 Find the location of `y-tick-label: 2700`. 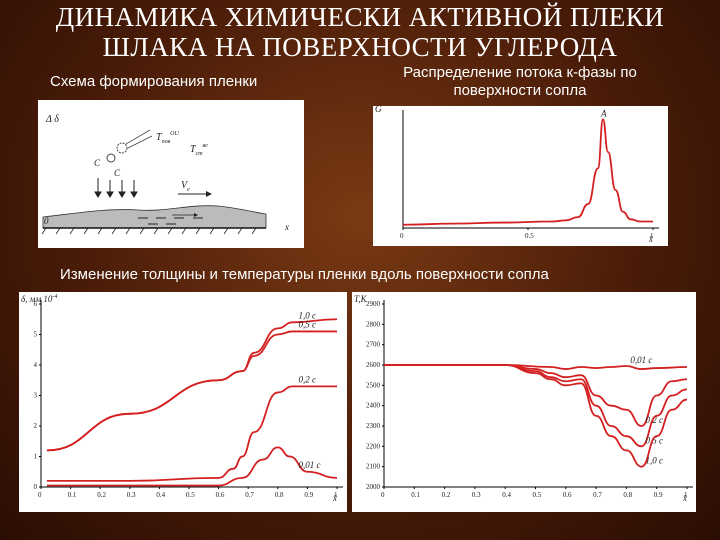

y-tick-label: 2700 is located at coordinates (373, 345).